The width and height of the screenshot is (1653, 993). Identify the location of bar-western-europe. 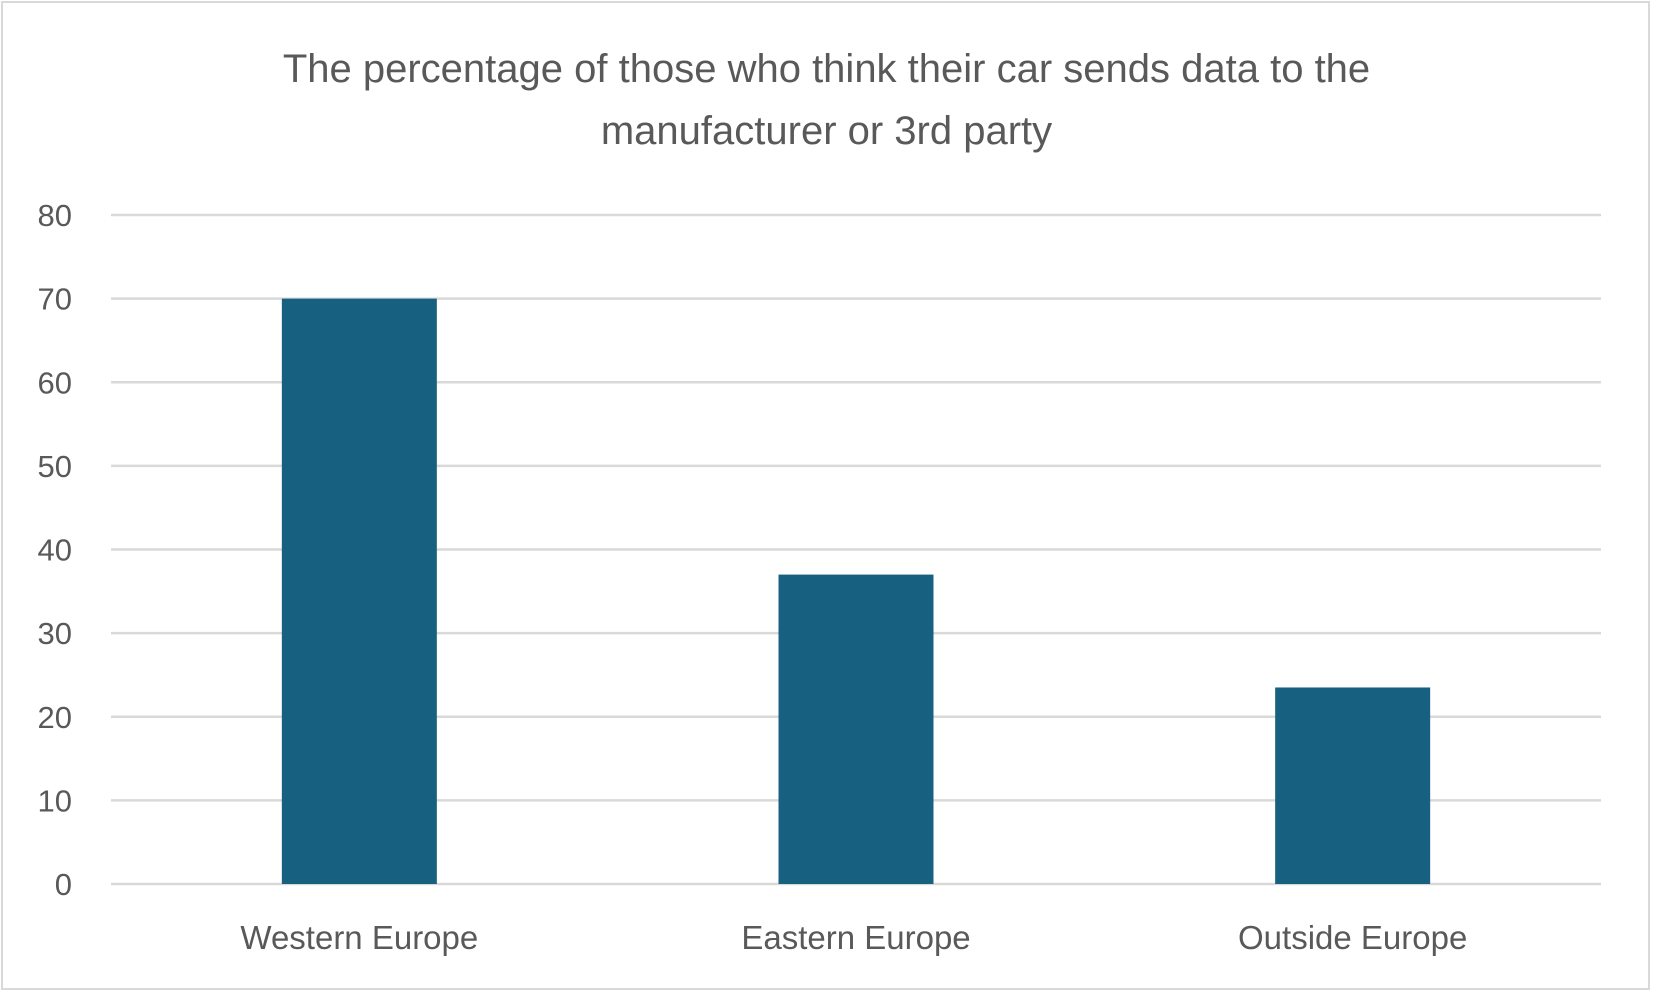
(359, 591).